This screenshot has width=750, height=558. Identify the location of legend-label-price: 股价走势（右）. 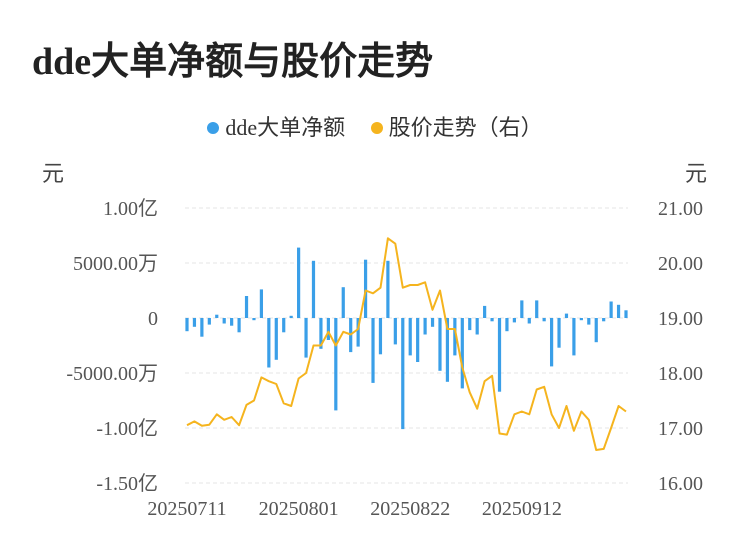
(465, 127).